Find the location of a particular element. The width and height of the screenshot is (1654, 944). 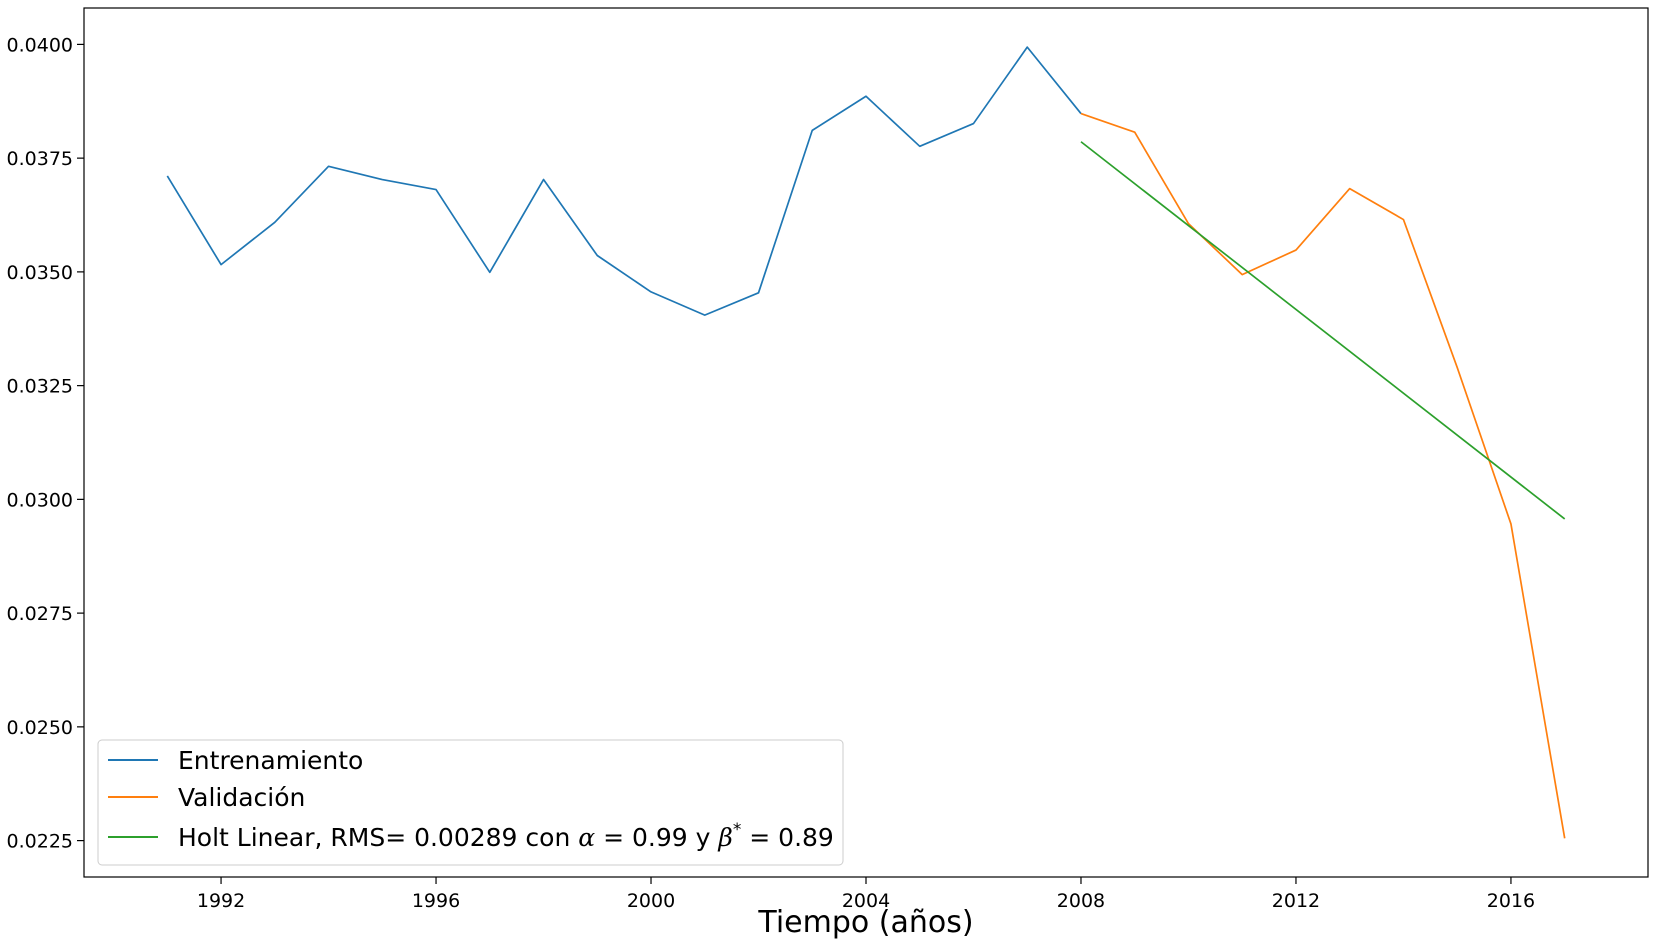

x-axis-title: Tiempo (años) is located at coordinates (865, 922).